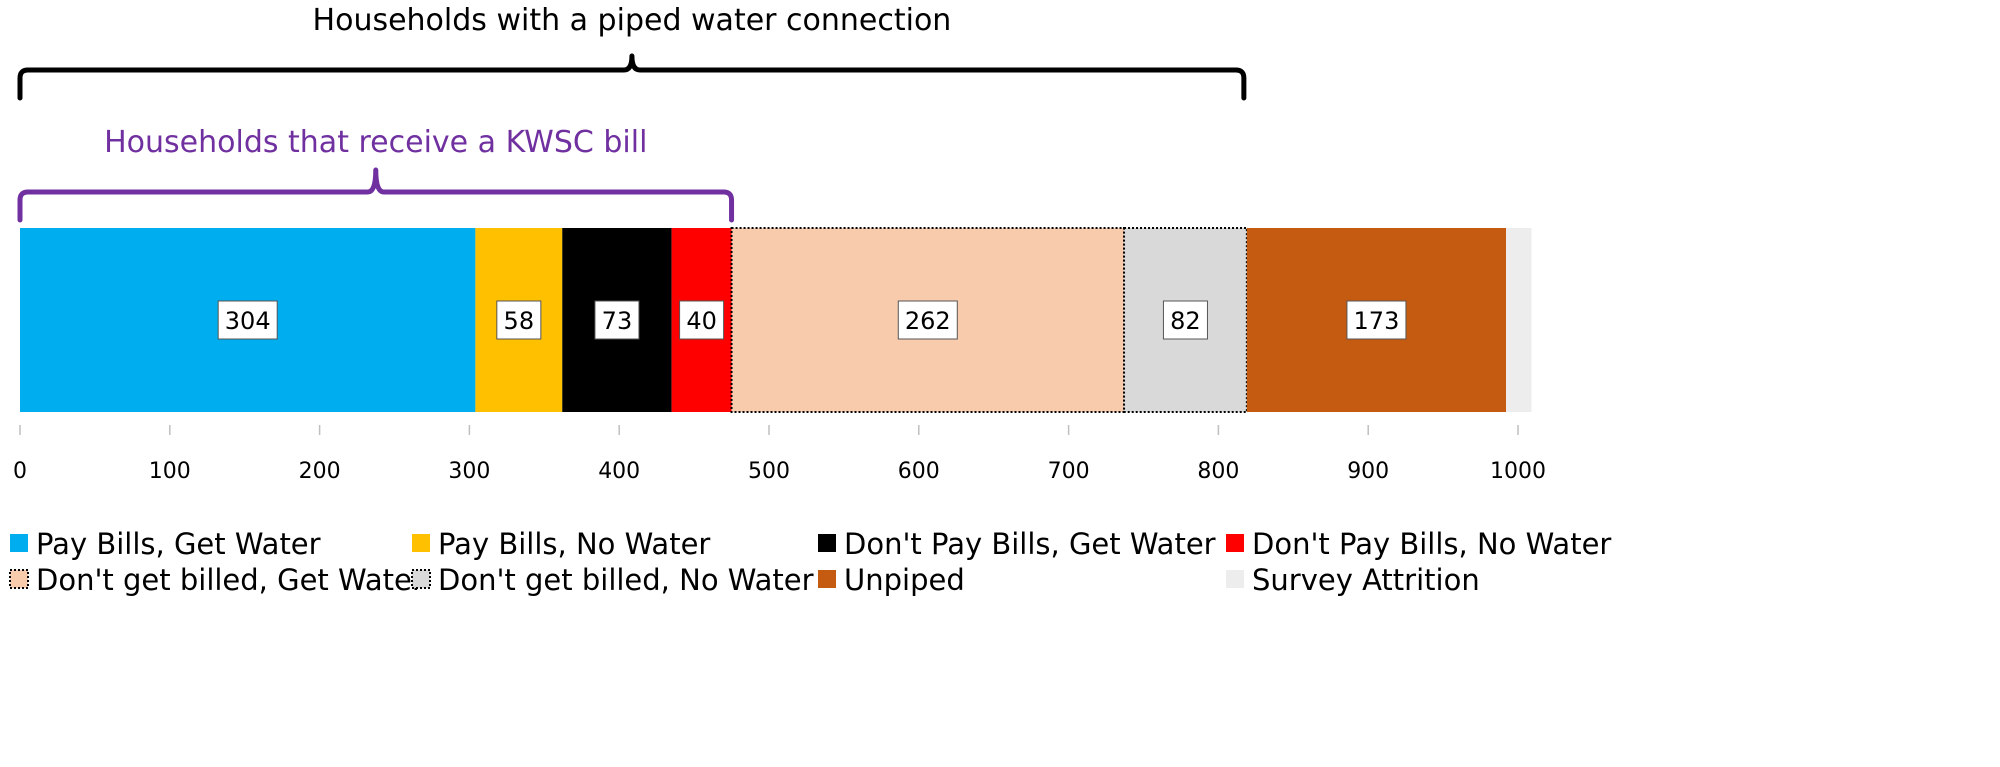 The image size is (2000, 767). What do you see at coordinates (320, 471) in the screenshot?
I see `x-tick-label: 200` at bounding box center [320, 471].